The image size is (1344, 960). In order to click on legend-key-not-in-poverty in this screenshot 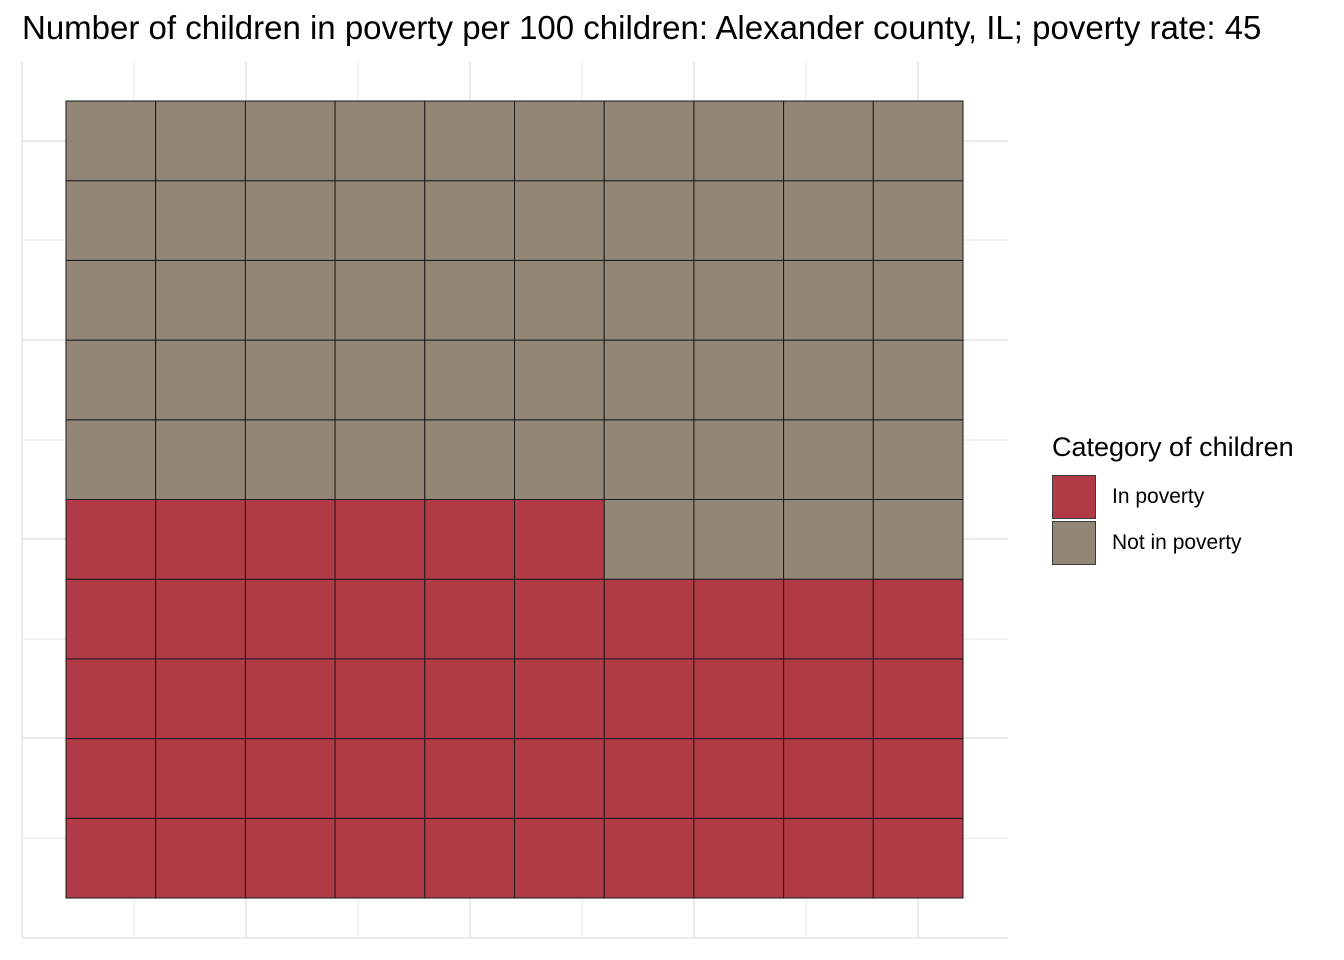, I will do `click(1074, 543)`.